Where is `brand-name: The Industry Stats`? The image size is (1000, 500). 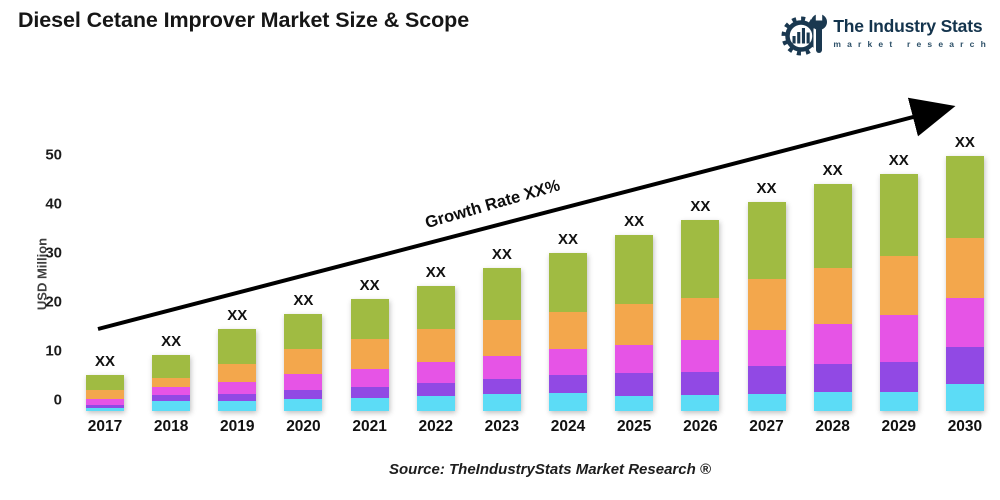
brand-name: The Industry Stats is located at coordinates (908, 26).